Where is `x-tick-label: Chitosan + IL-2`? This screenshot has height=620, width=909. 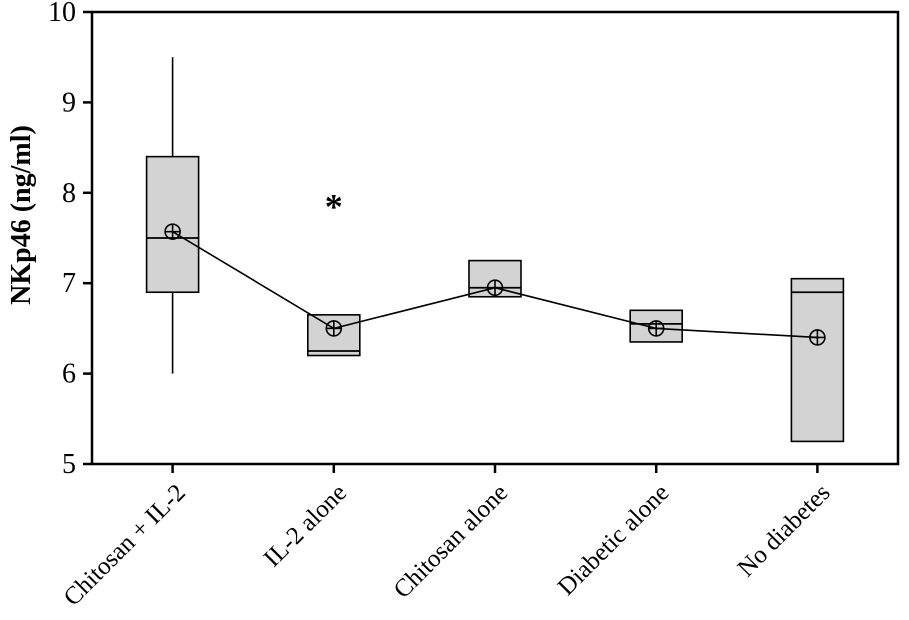
x-tick-label: Chitosan + IL-2 is located at coordinates (125, 545).